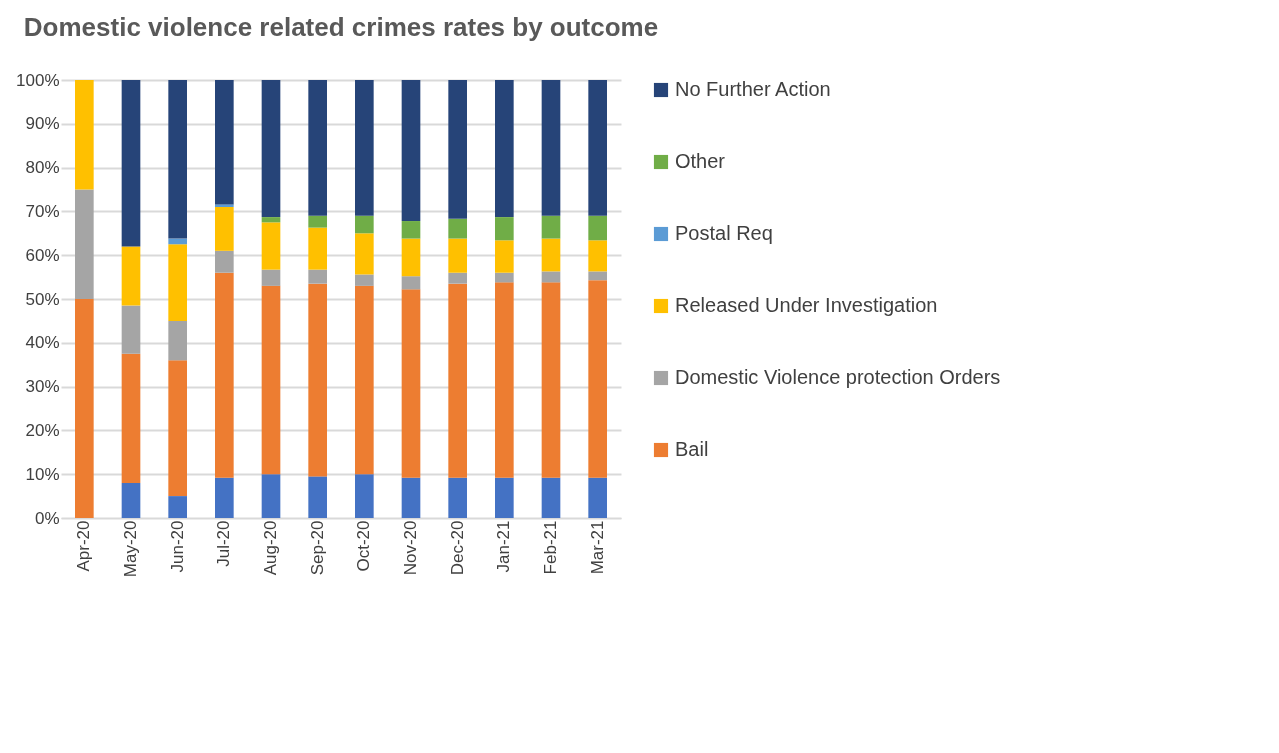 The height and width of the screenshot is (753, 1279). I want to click on legend-label: Domestic Violence protection Orders, so click(838, 377).